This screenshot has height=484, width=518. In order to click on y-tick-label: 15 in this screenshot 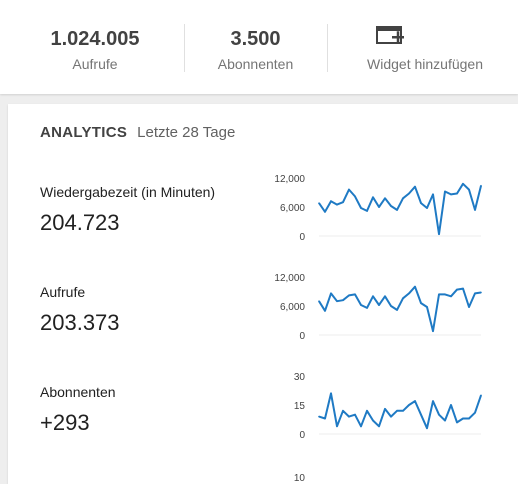, I will do `click(300, 406)`.